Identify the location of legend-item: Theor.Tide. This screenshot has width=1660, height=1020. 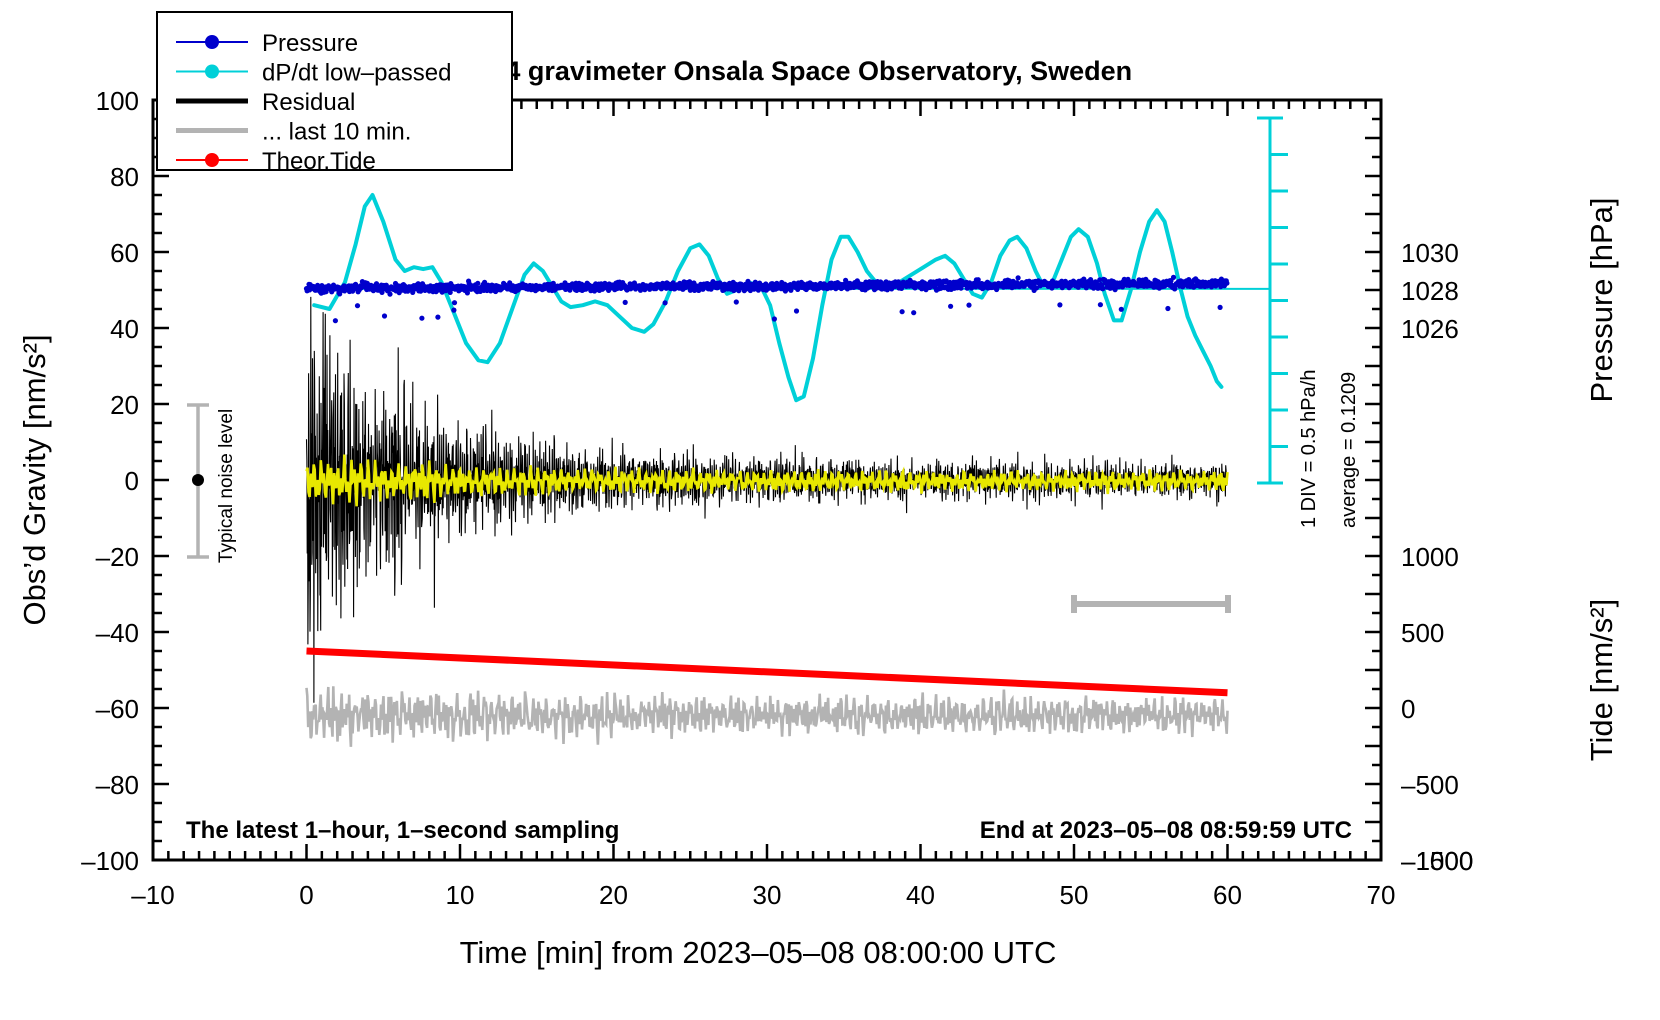
(276, 161).